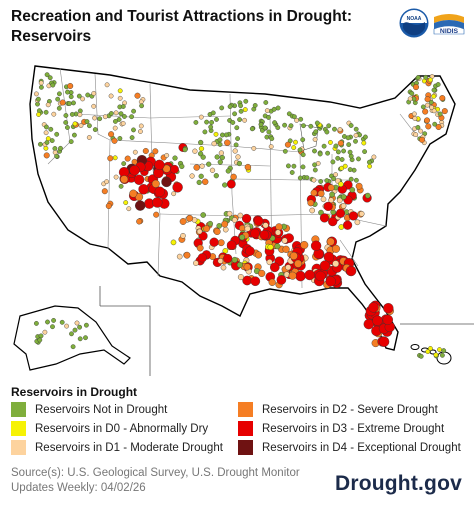 This screenshot has width=474, height=514. Describe the element at coordinates (125, 331) in the screenshot. I see `inset-frame` at that location.